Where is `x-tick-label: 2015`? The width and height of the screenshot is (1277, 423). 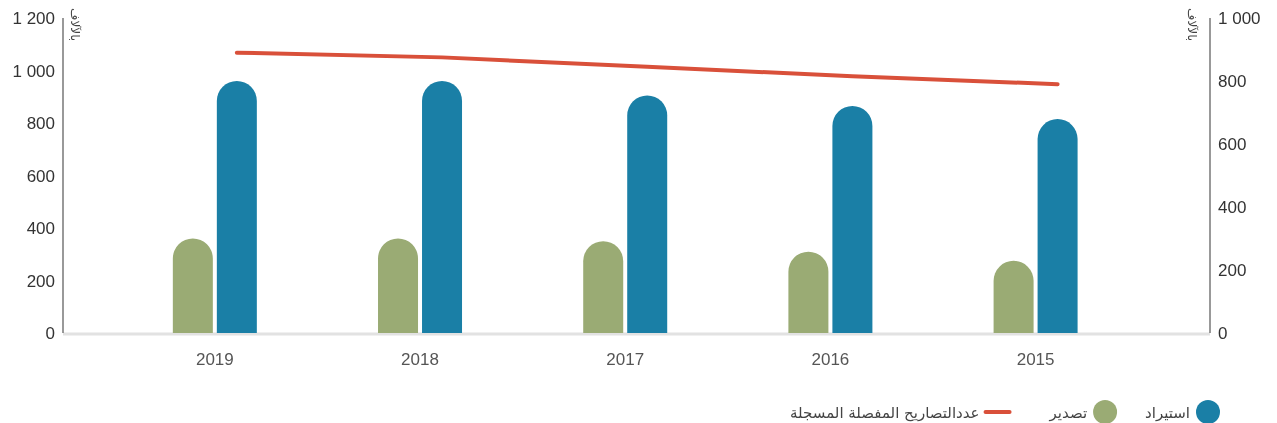 x-tick-label: 2015 is located at coordinates (1035, 359).